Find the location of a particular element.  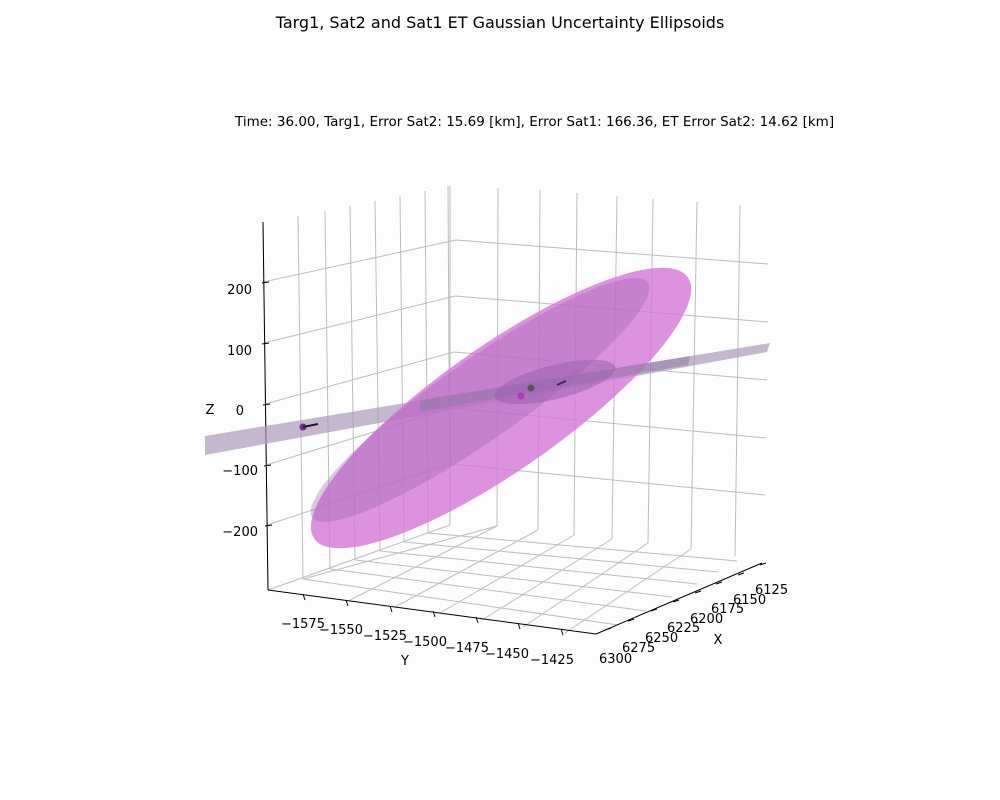

y-tick-label: −1450 is located at coordinates (507, 654).